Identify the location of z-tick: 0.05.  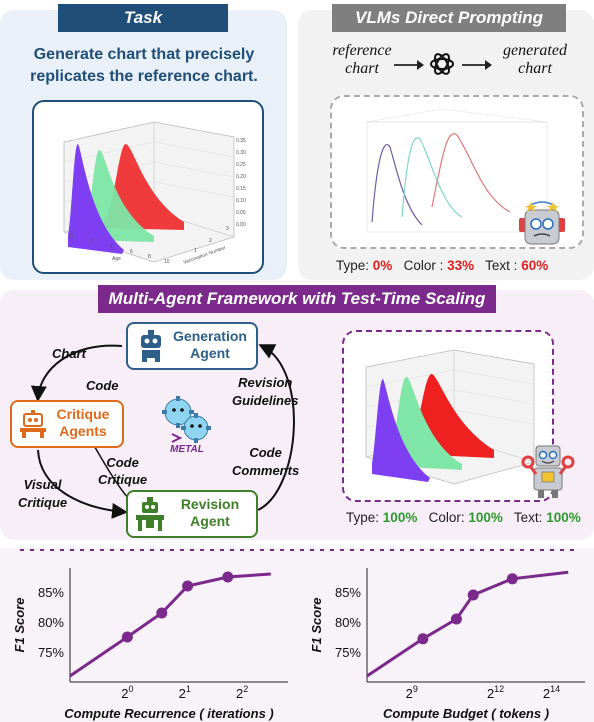
(241, 213).